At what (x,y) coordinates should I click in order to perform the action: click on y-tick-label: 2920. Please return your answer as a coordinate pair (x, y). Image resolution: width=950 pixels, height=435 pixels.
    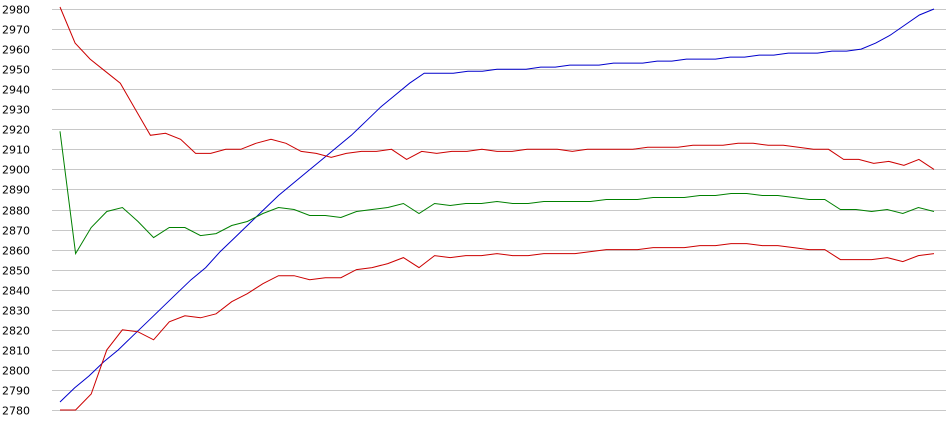
    Looking at the image, I should click on (16, 130).